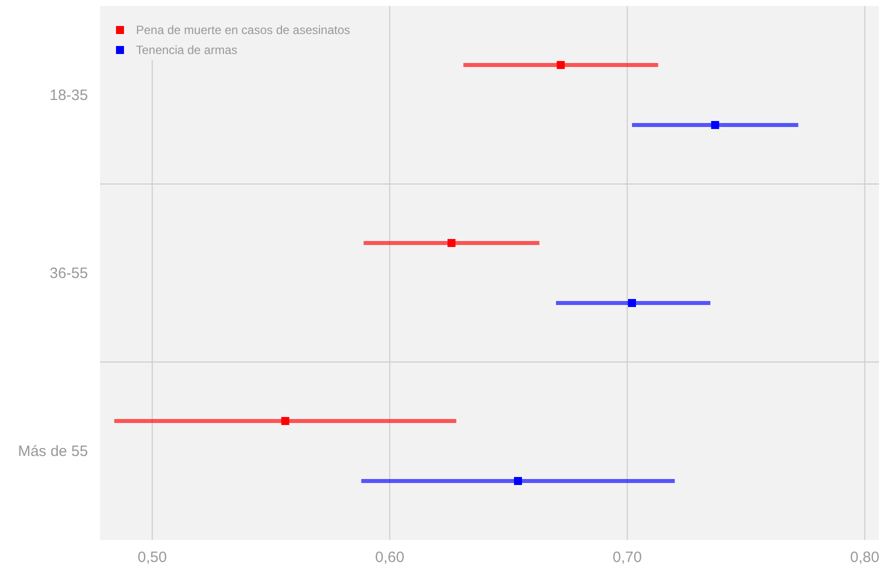 This screenshot has height=571, width=889. I want to click on y-tick-label: 36-55, so click(69, 273).